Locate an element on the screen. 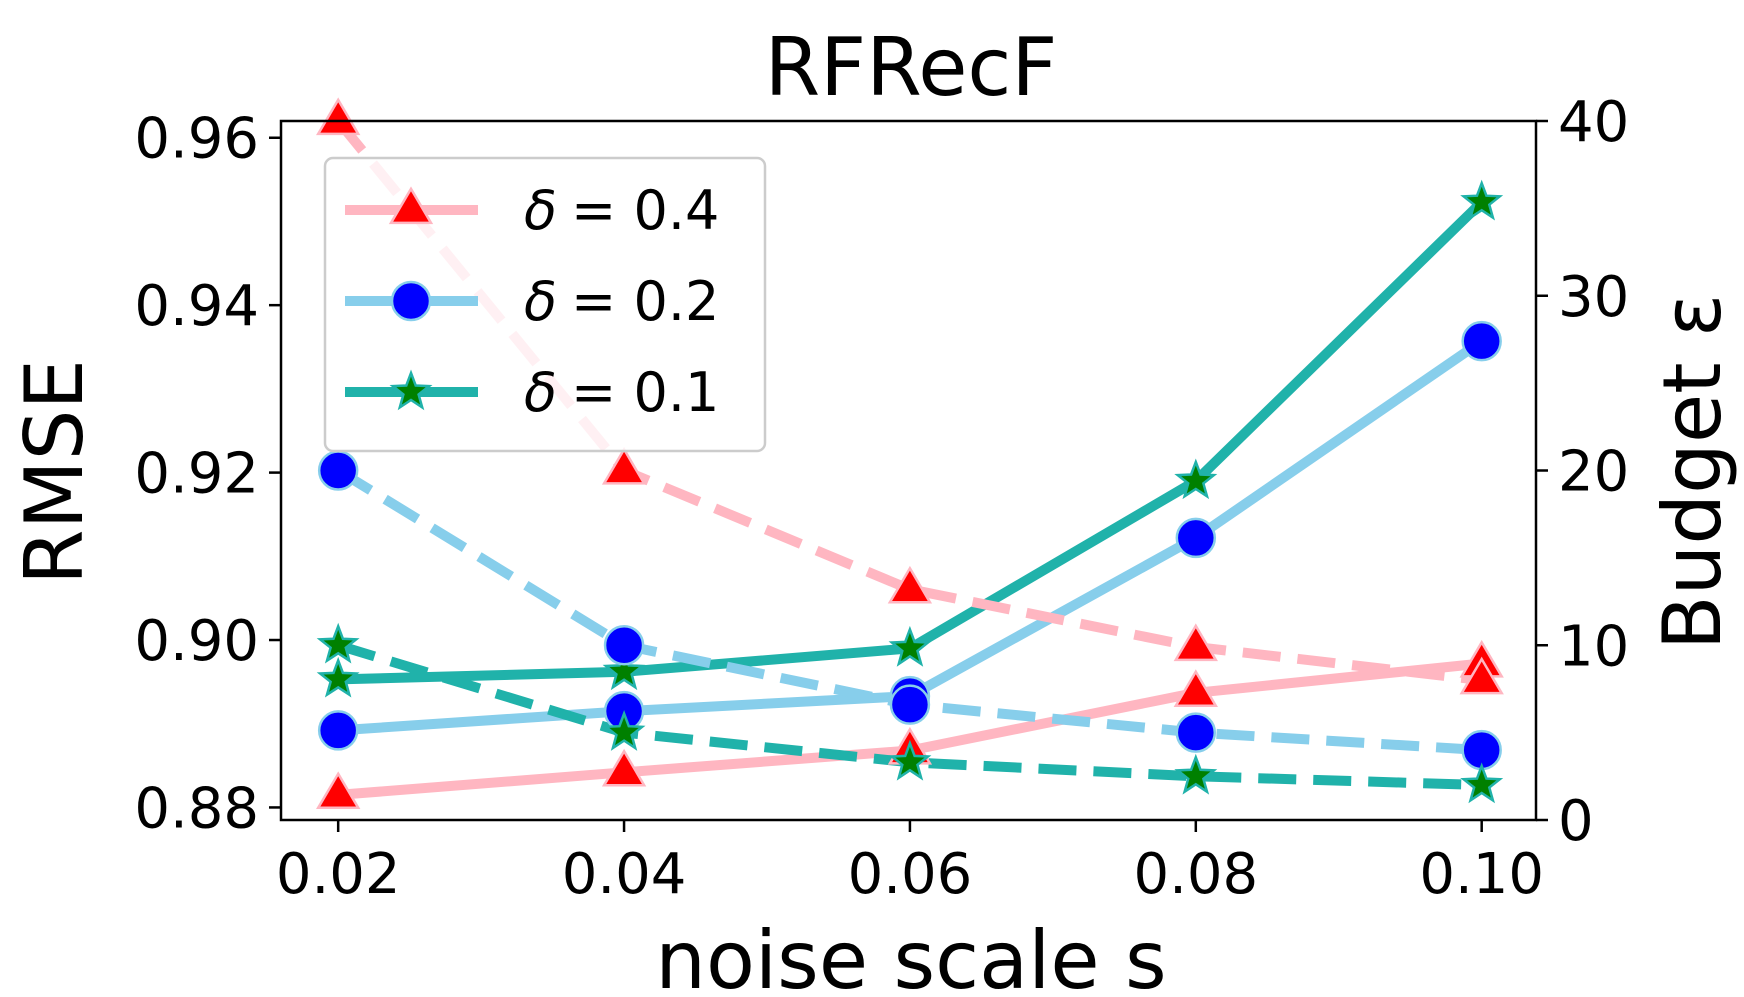  data-point-s3-p4 is located at coordinates (1481, 675).